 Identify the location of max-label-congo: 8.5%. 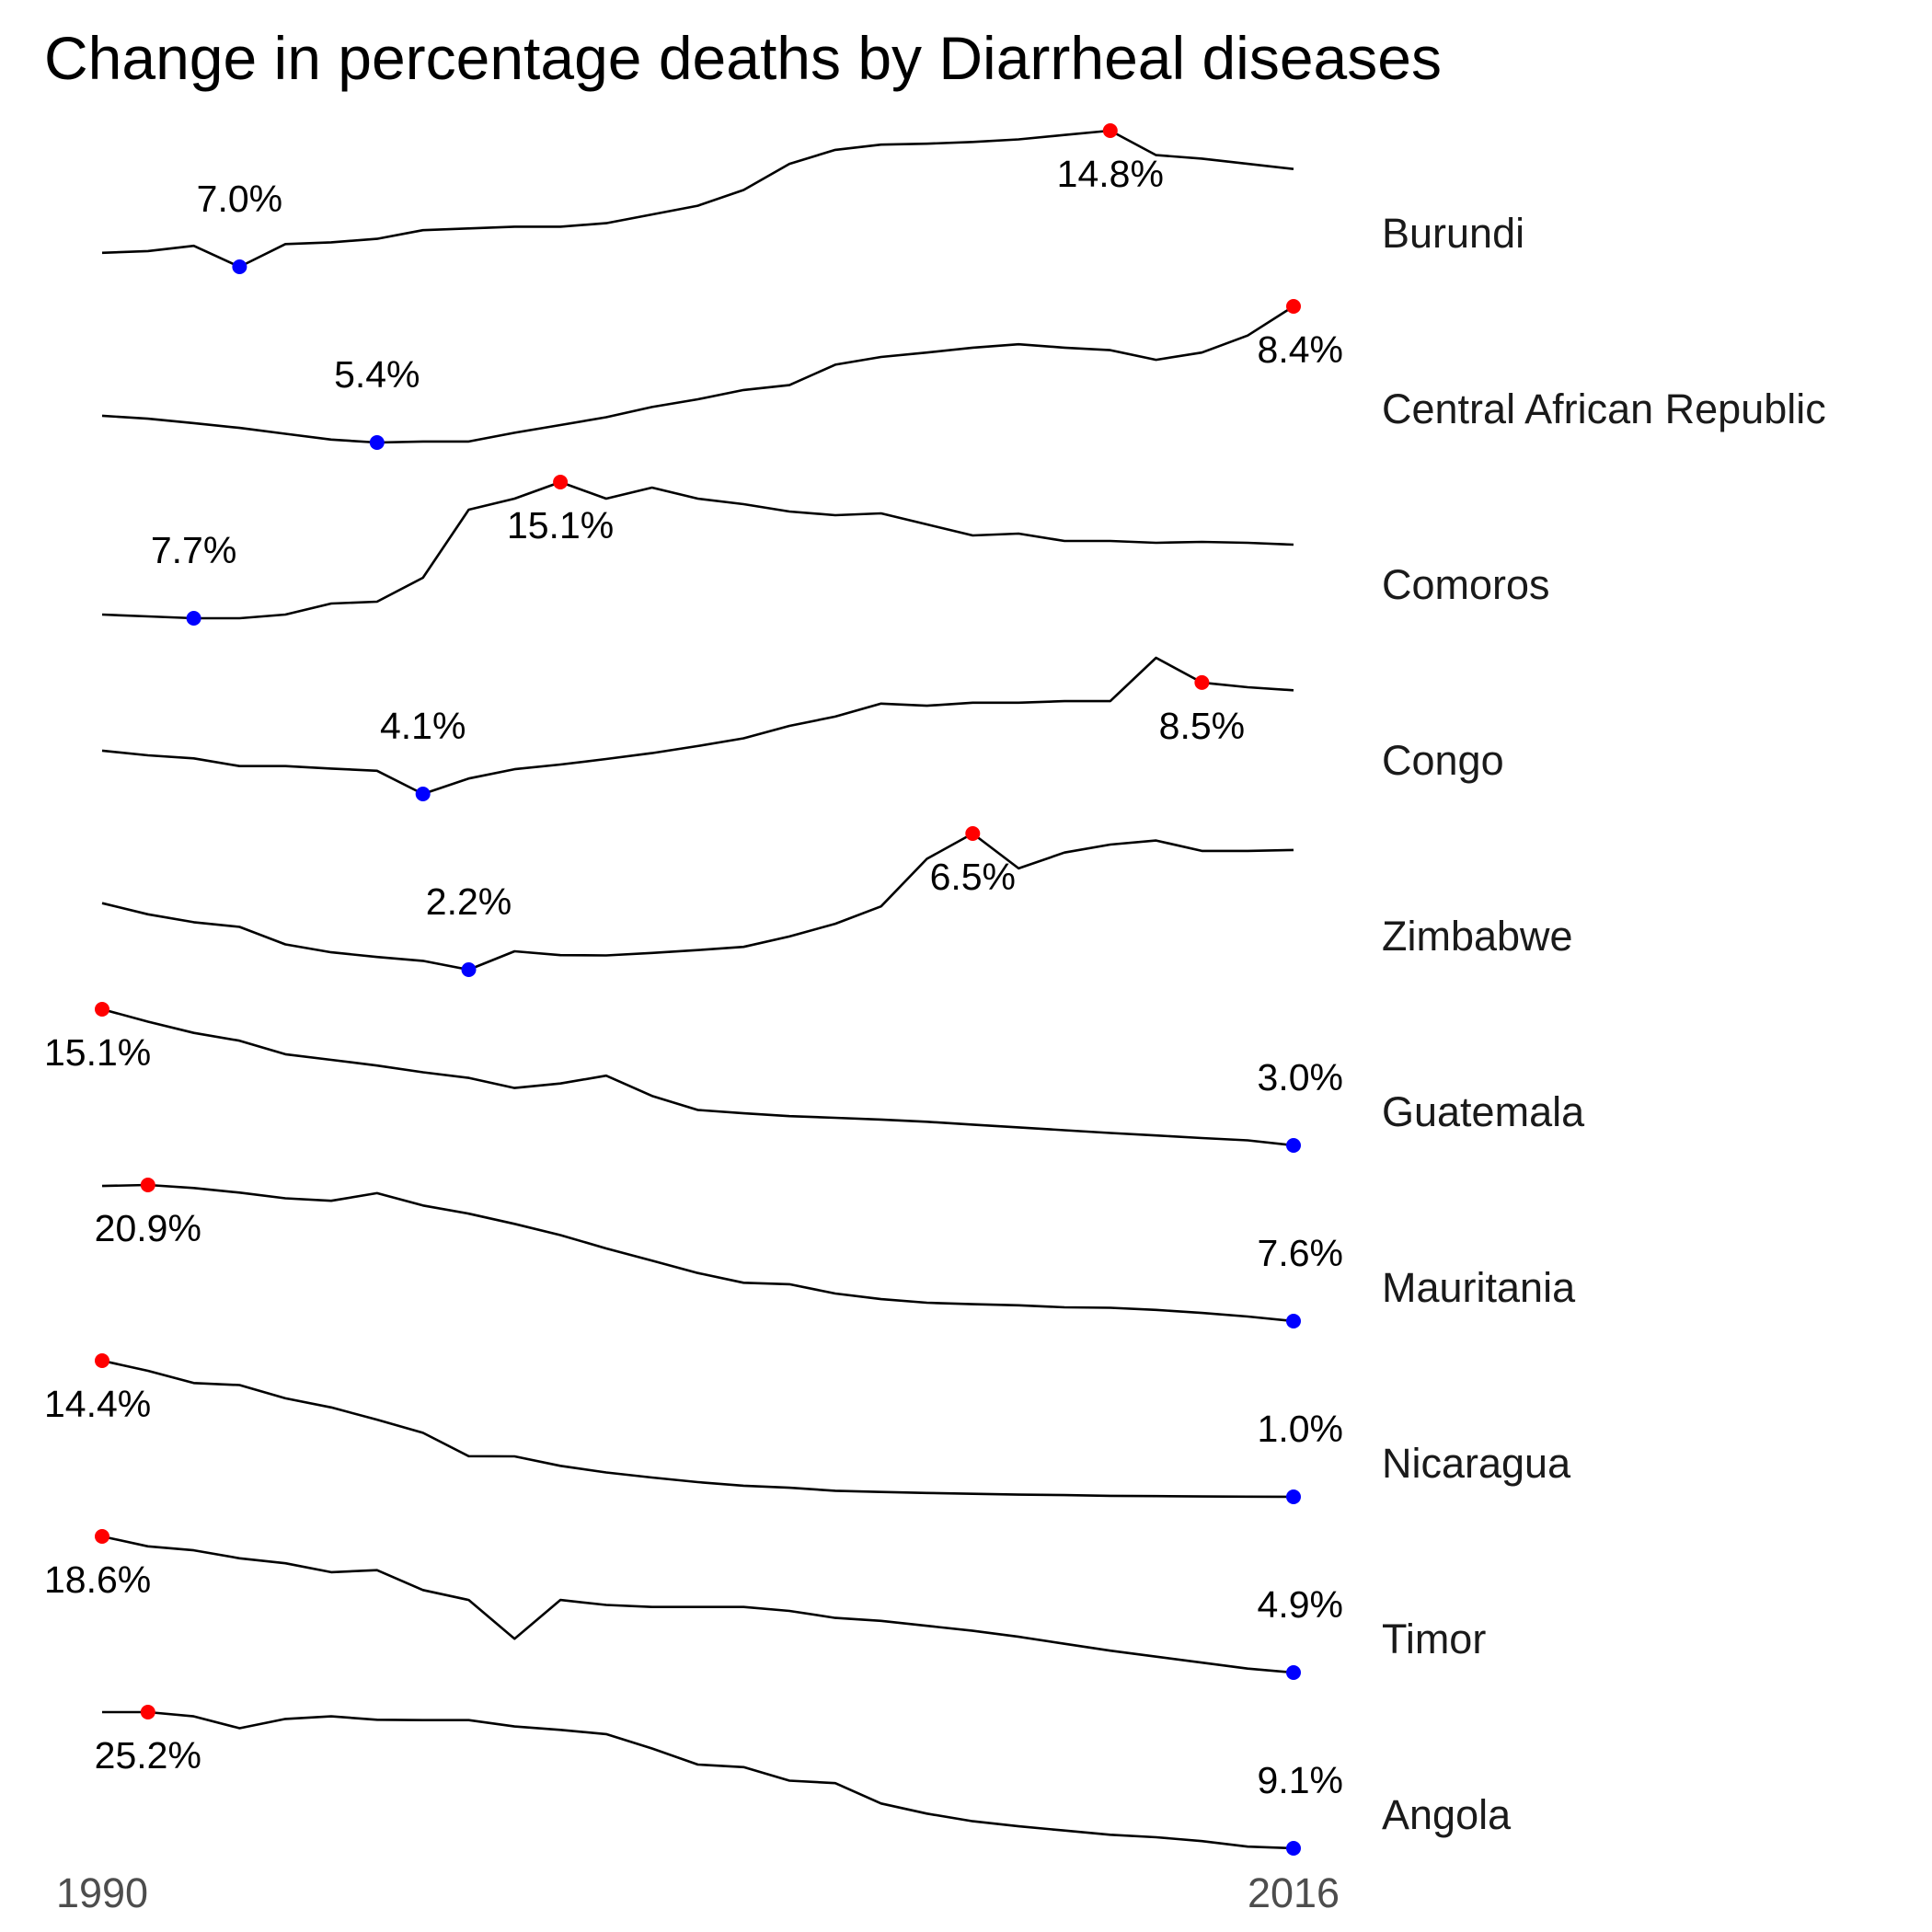
(1202, 726).